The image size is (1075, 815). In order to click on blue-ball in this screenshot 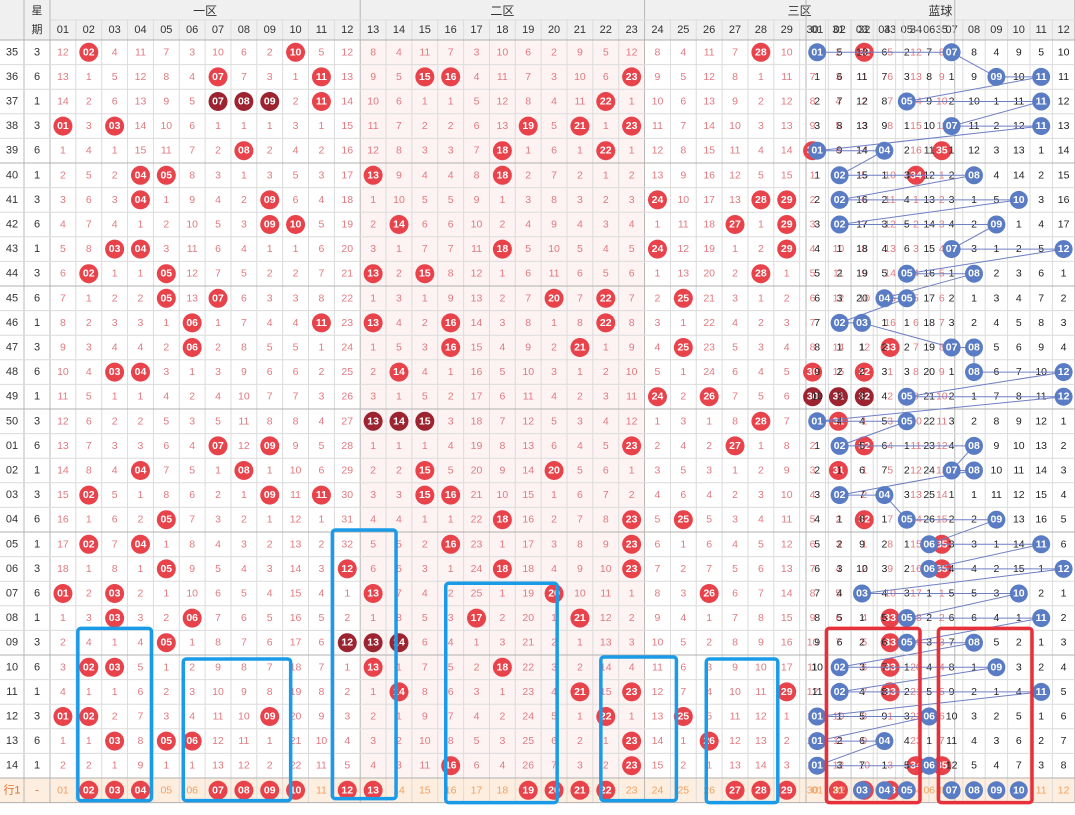, I will do `click(1041, 126)`.